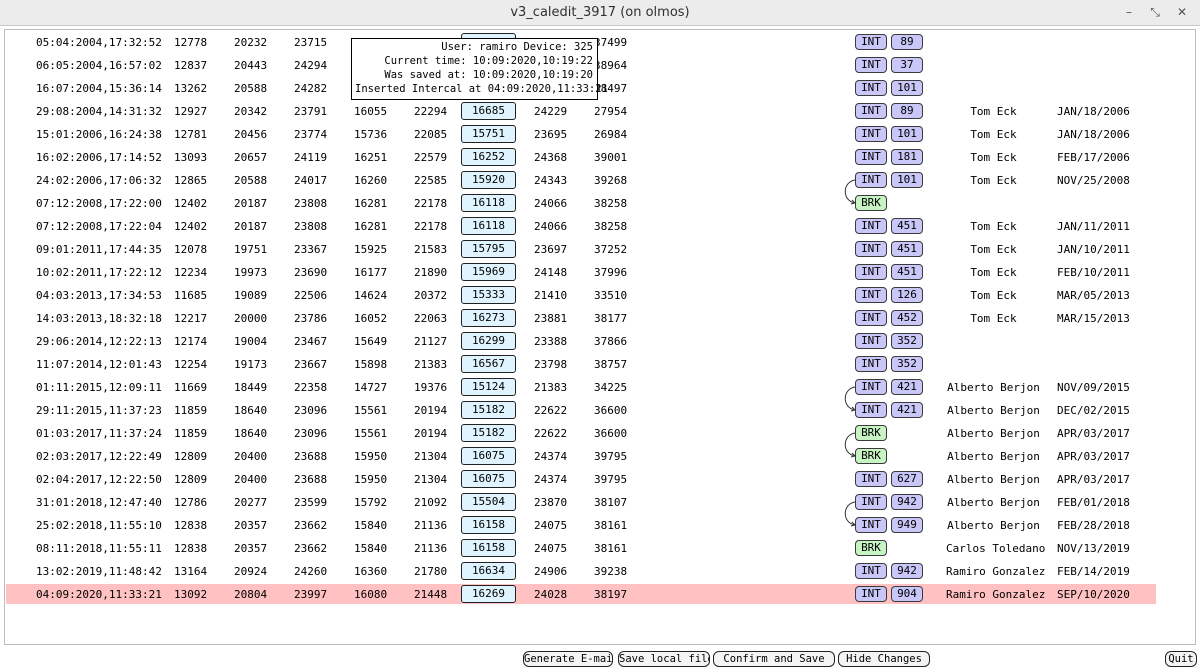 This screenshot has width=1200, height=669. What do you see at coordinates (1181, 659) in the screenshot?
I see `quit-button: Quit` at bounding box center [1181, 659].